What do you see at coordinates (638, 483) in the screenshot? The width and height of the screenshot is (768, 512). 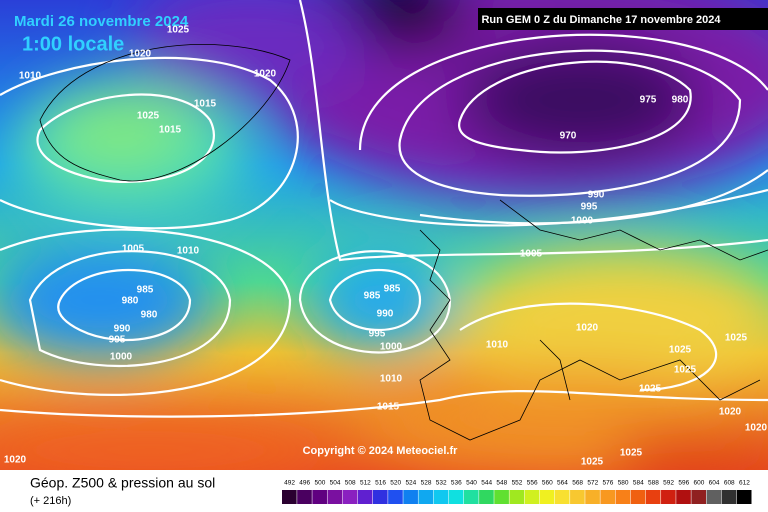 I see `legend-tick-label: 584` at bounding box center [638, 483].